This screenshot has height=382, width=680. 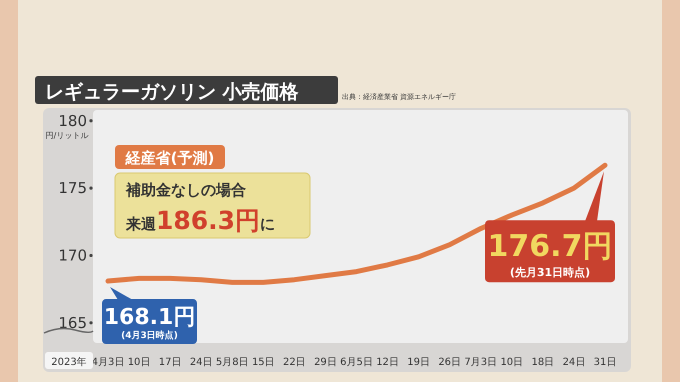 I want to click on y-axis-title: 円/リットル, so click(x=67, y=135).